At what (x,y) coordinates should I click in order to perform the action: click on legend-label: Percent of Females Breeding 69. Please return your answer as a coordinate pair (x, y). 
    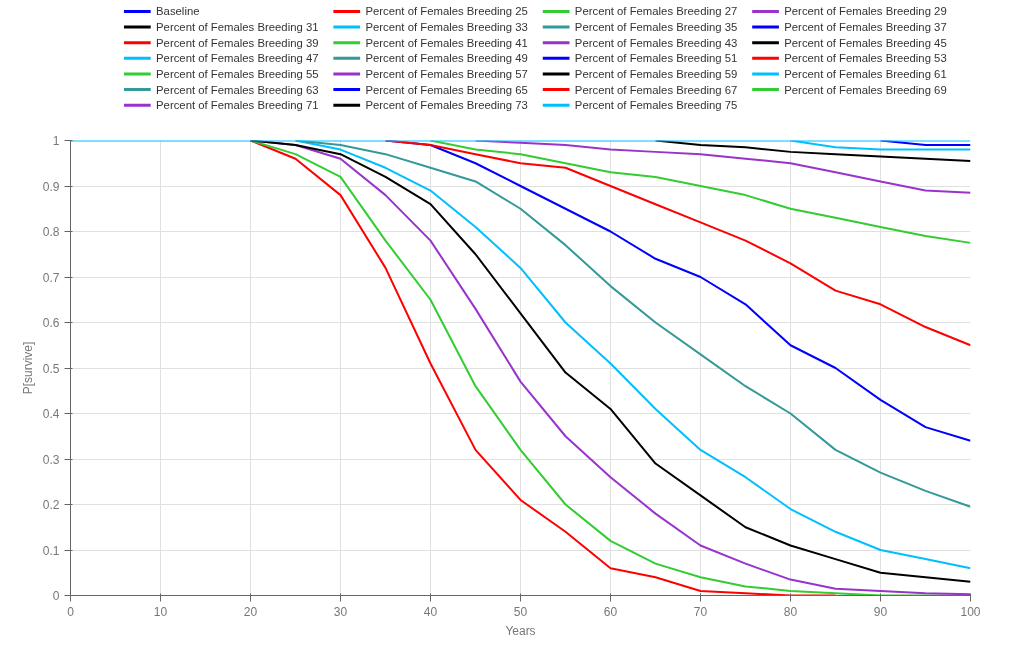
    Looking at the image, I should click on (865, 89).